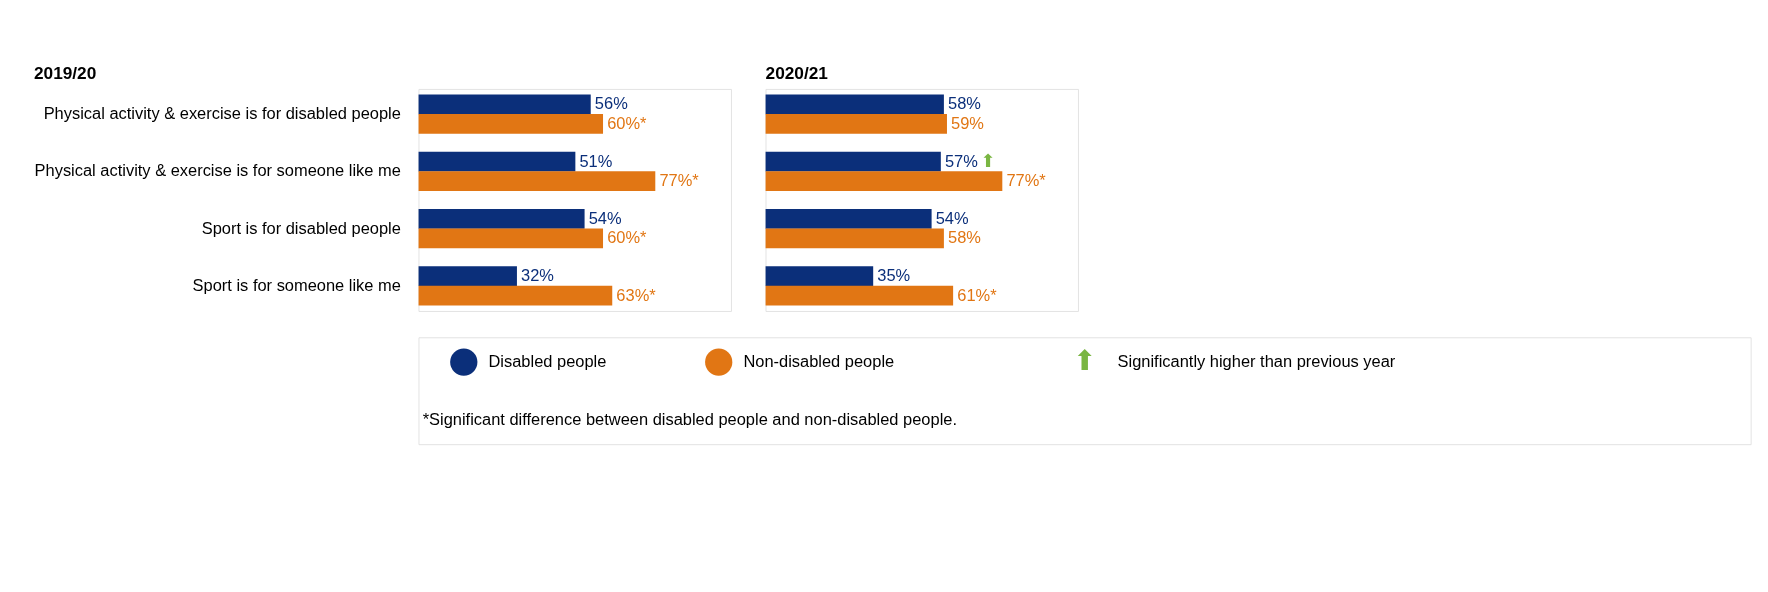  I want to click on data-label: 57%, so click(961, 160).